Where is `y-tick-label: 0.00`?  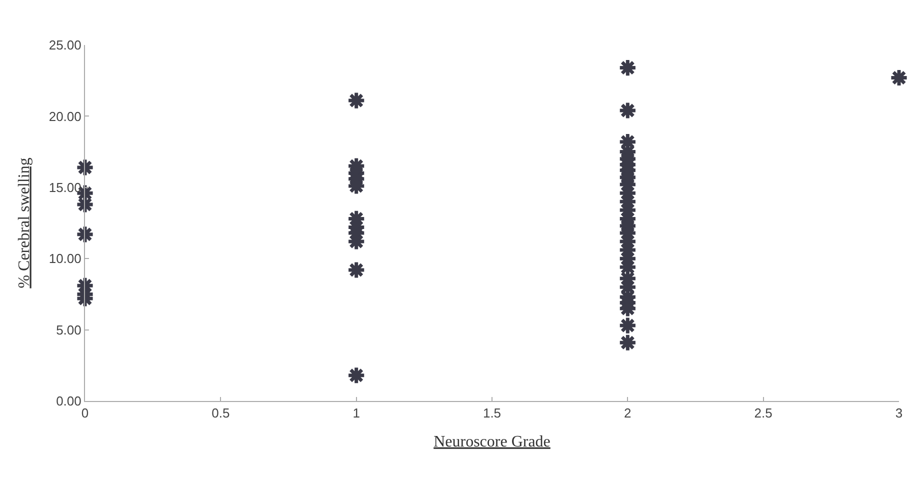 y-tick-label: 0.00 is located at coordinates (69, 401).